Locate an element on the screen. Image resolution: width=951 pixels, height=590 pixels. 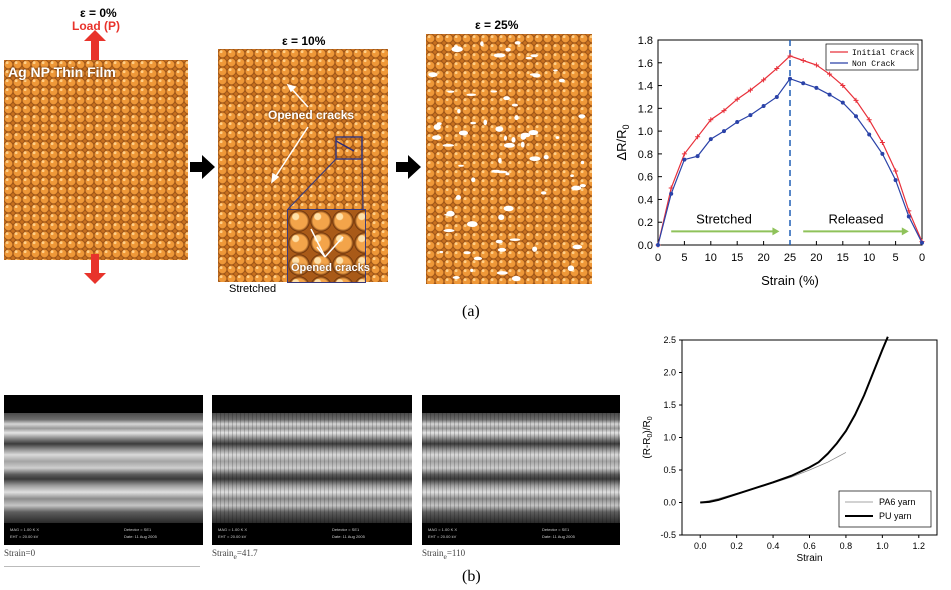
x-tick-label: 0.2 is located at coordinates (736, 546).